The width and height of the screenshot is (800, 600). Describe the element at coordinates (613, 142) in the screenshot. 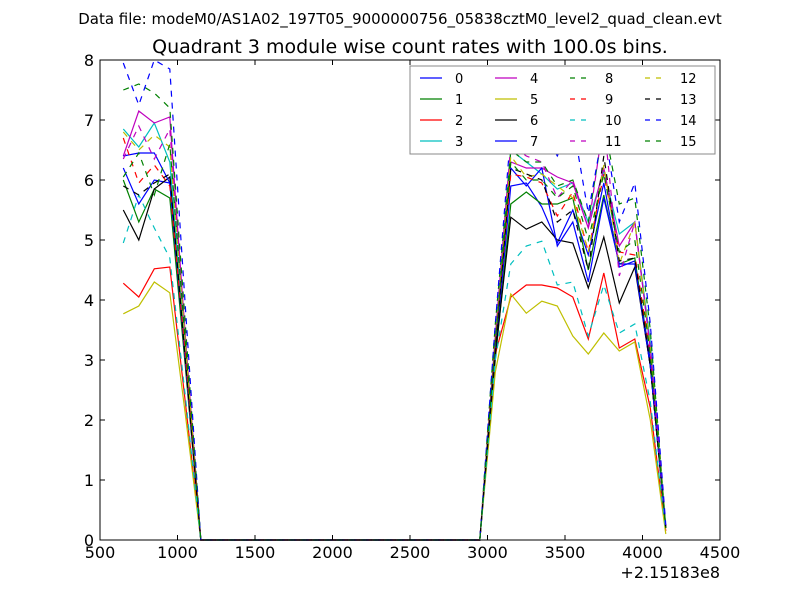

I see `legend-label-11: 11` at that location.